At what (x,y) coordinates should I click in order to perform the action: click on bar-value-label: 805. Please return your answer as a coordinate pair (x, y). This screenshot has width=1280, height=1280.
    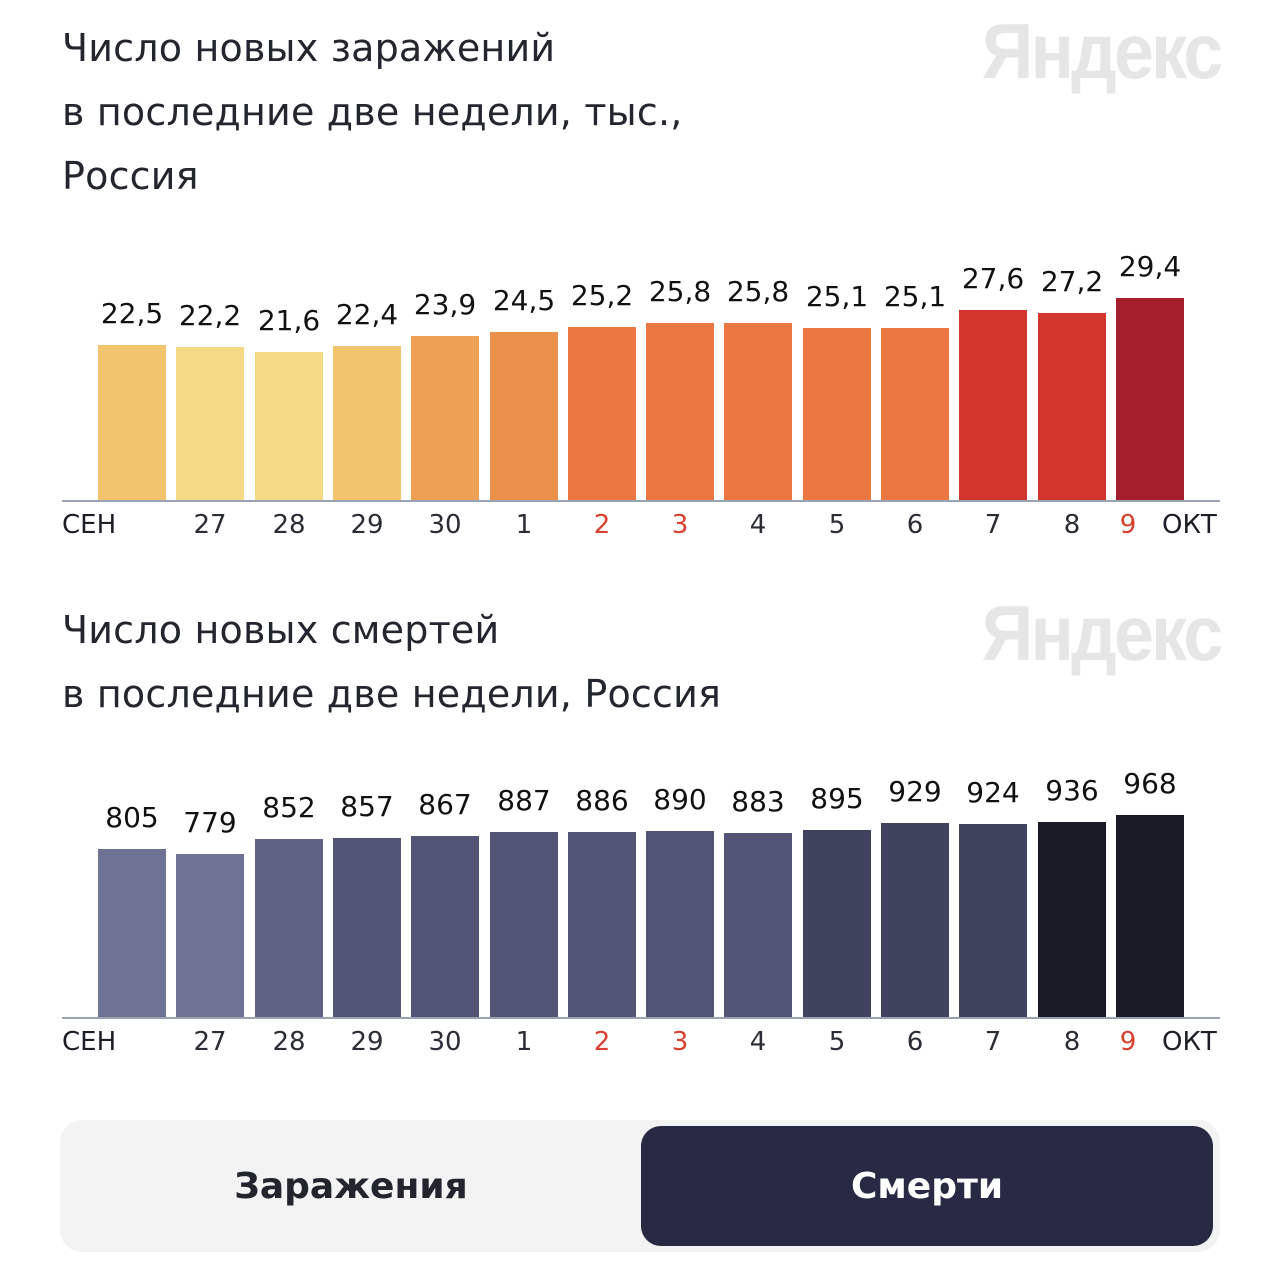
    Looking at the image, I should click on (132, 817).